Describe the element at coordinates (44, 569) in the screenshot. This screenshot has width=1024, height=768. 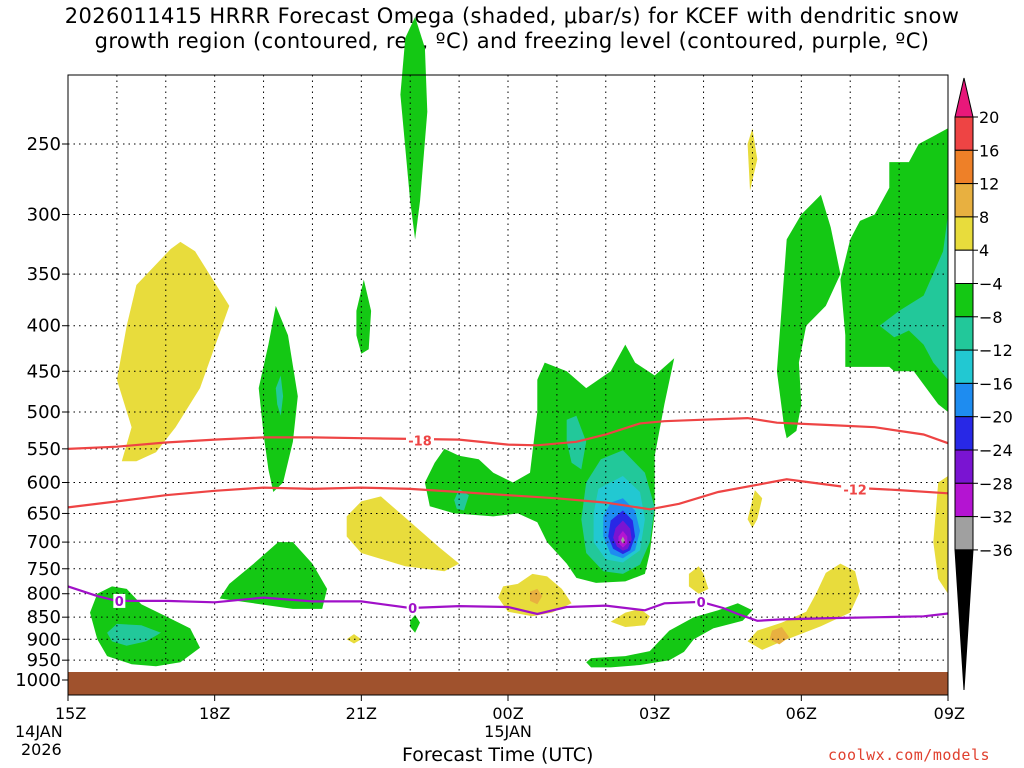
I see `y-tick-label: 750` at that location.